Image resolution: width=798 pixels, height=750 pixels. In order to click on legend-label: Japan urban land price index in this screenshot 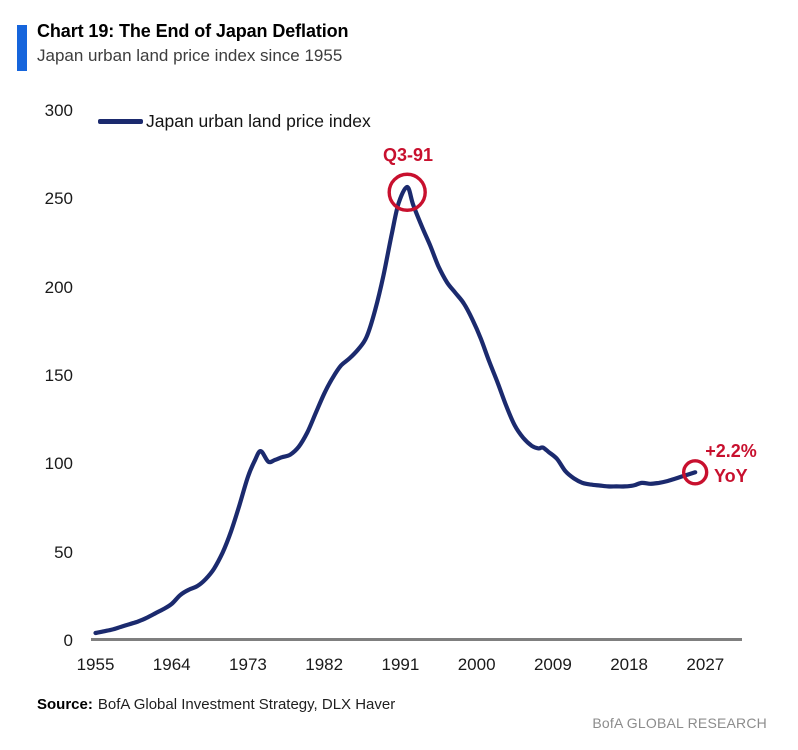, I will do `click(258, 121)`.